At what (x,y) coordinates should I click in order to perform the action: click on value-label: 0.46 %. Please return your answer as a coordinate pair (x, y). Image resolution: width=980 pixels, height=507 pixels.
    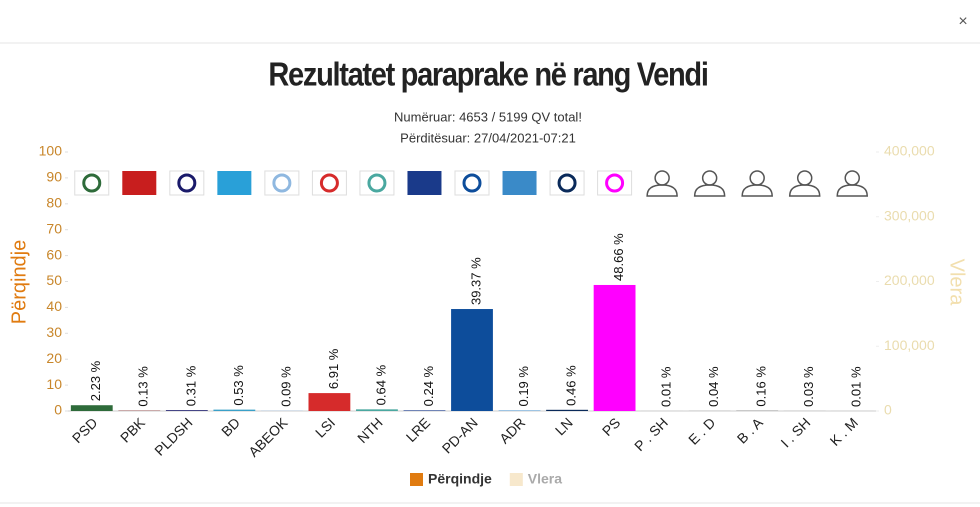
    Looking at the image, I should click on (570, 385).